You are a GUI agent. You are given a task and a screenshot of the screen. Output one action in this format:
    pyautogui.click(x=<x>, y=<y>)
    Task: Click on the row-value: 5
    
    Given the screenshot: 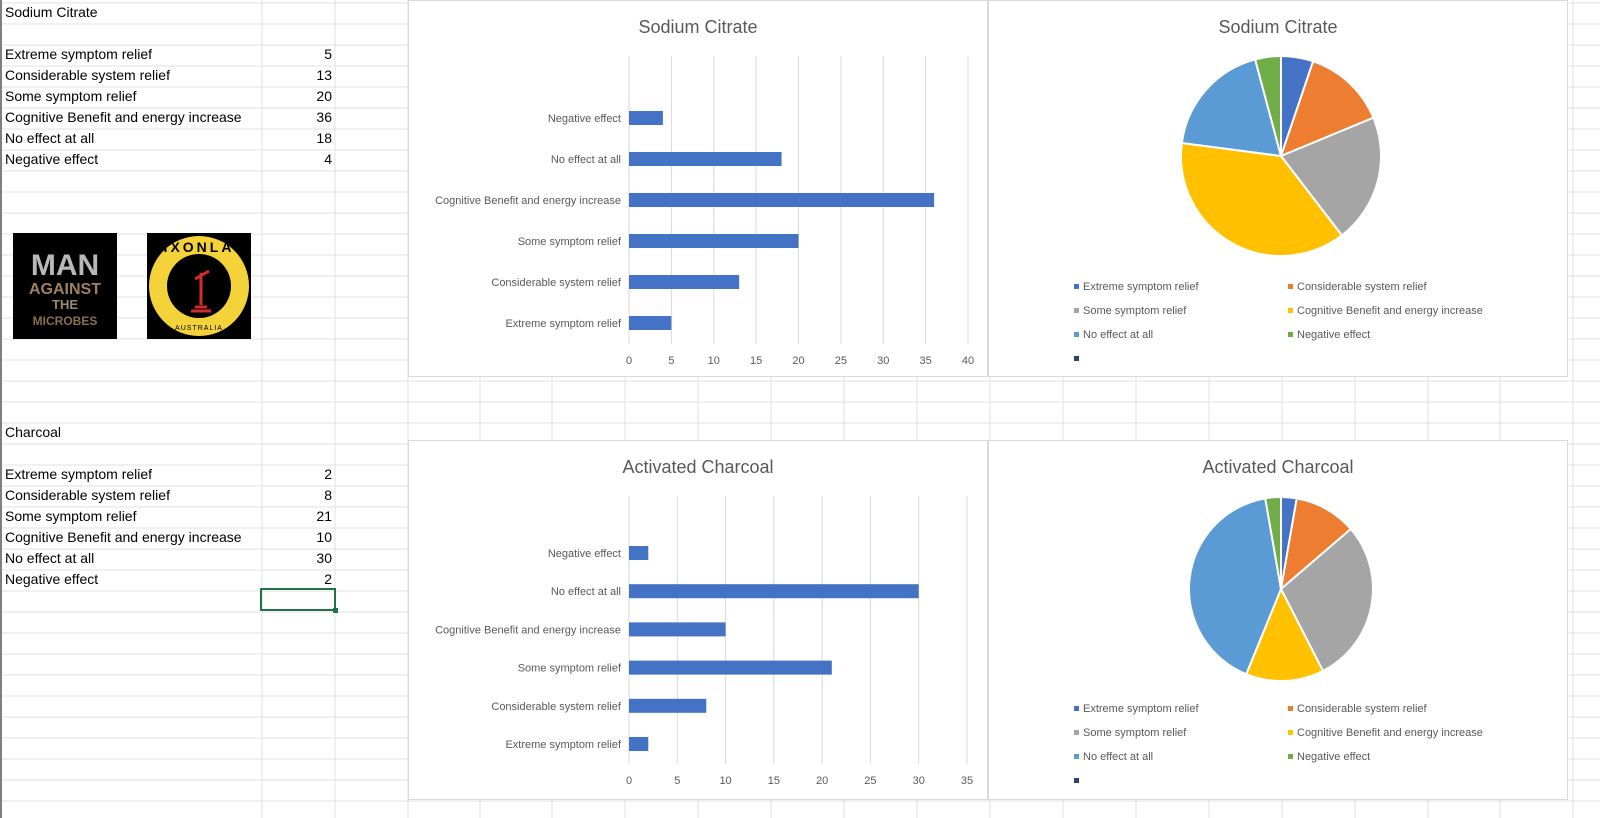 What is the action you would take?
    pyautogui.click(x=328, y=54)
    